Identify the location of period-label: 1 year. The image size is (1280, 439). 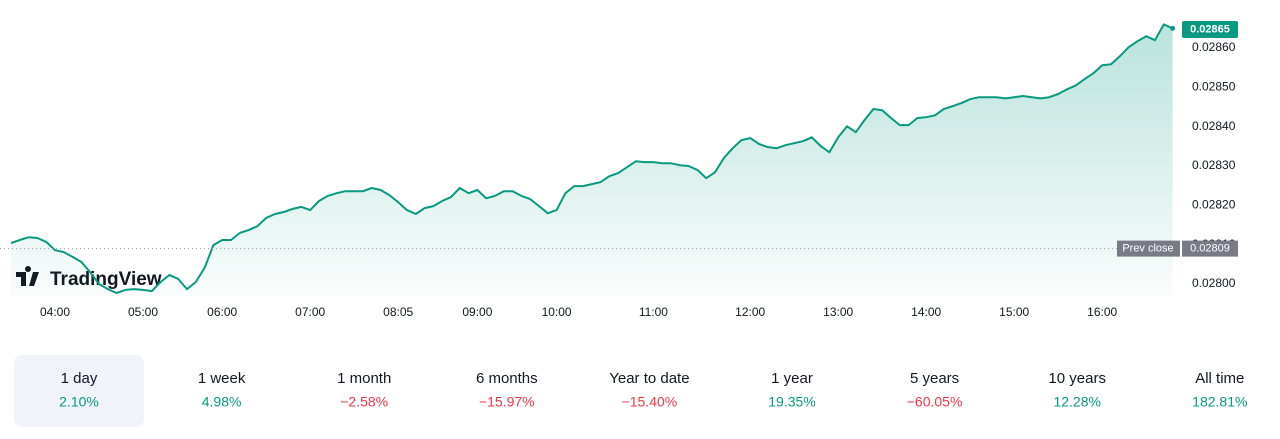
(792, 378).